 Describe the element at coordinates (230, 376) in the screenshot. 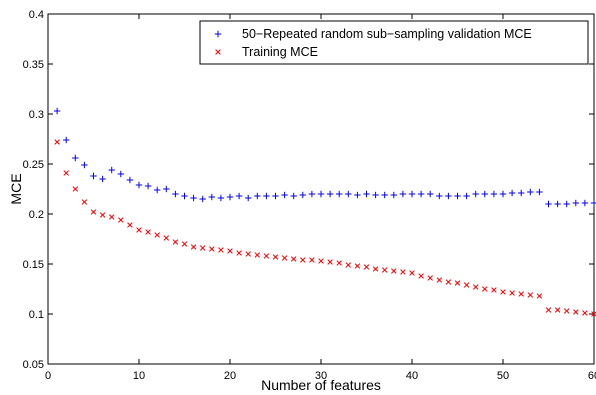

I see `x-tick-label: 20` at that location.